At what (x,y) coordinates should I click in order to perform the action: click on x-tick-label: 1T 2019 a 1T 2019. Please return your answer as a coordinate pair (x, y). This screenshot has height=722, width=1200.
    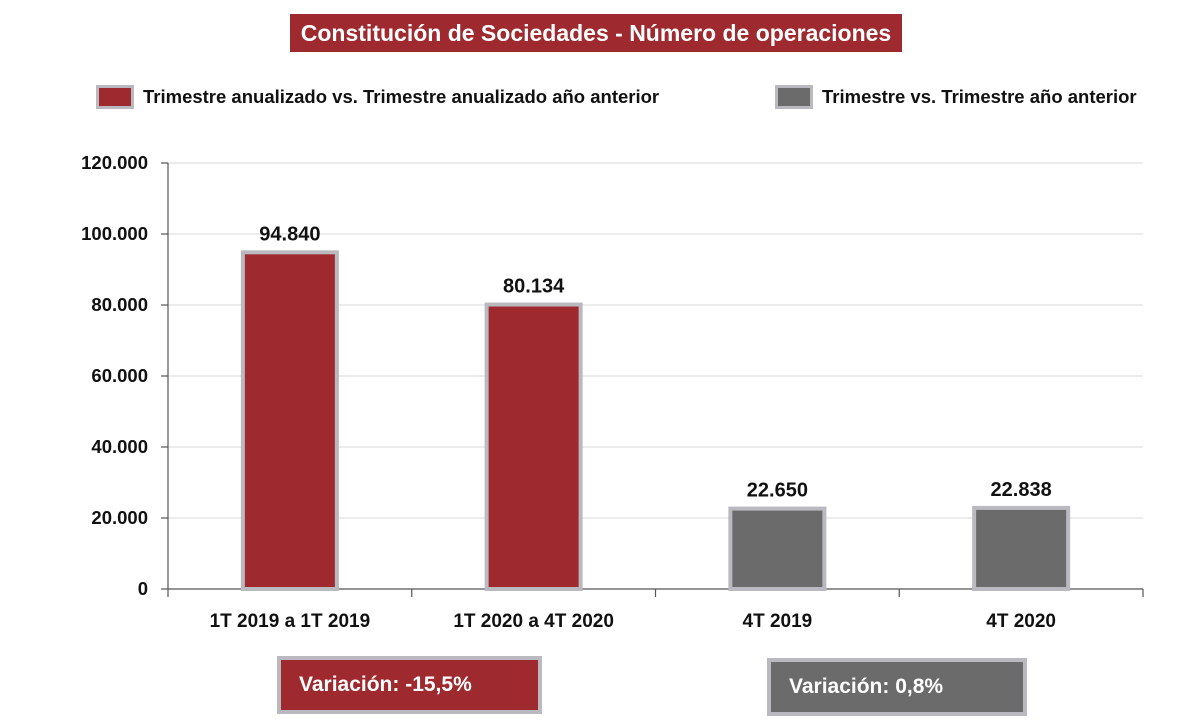
    Looking at the image, I should click on (290, 621).